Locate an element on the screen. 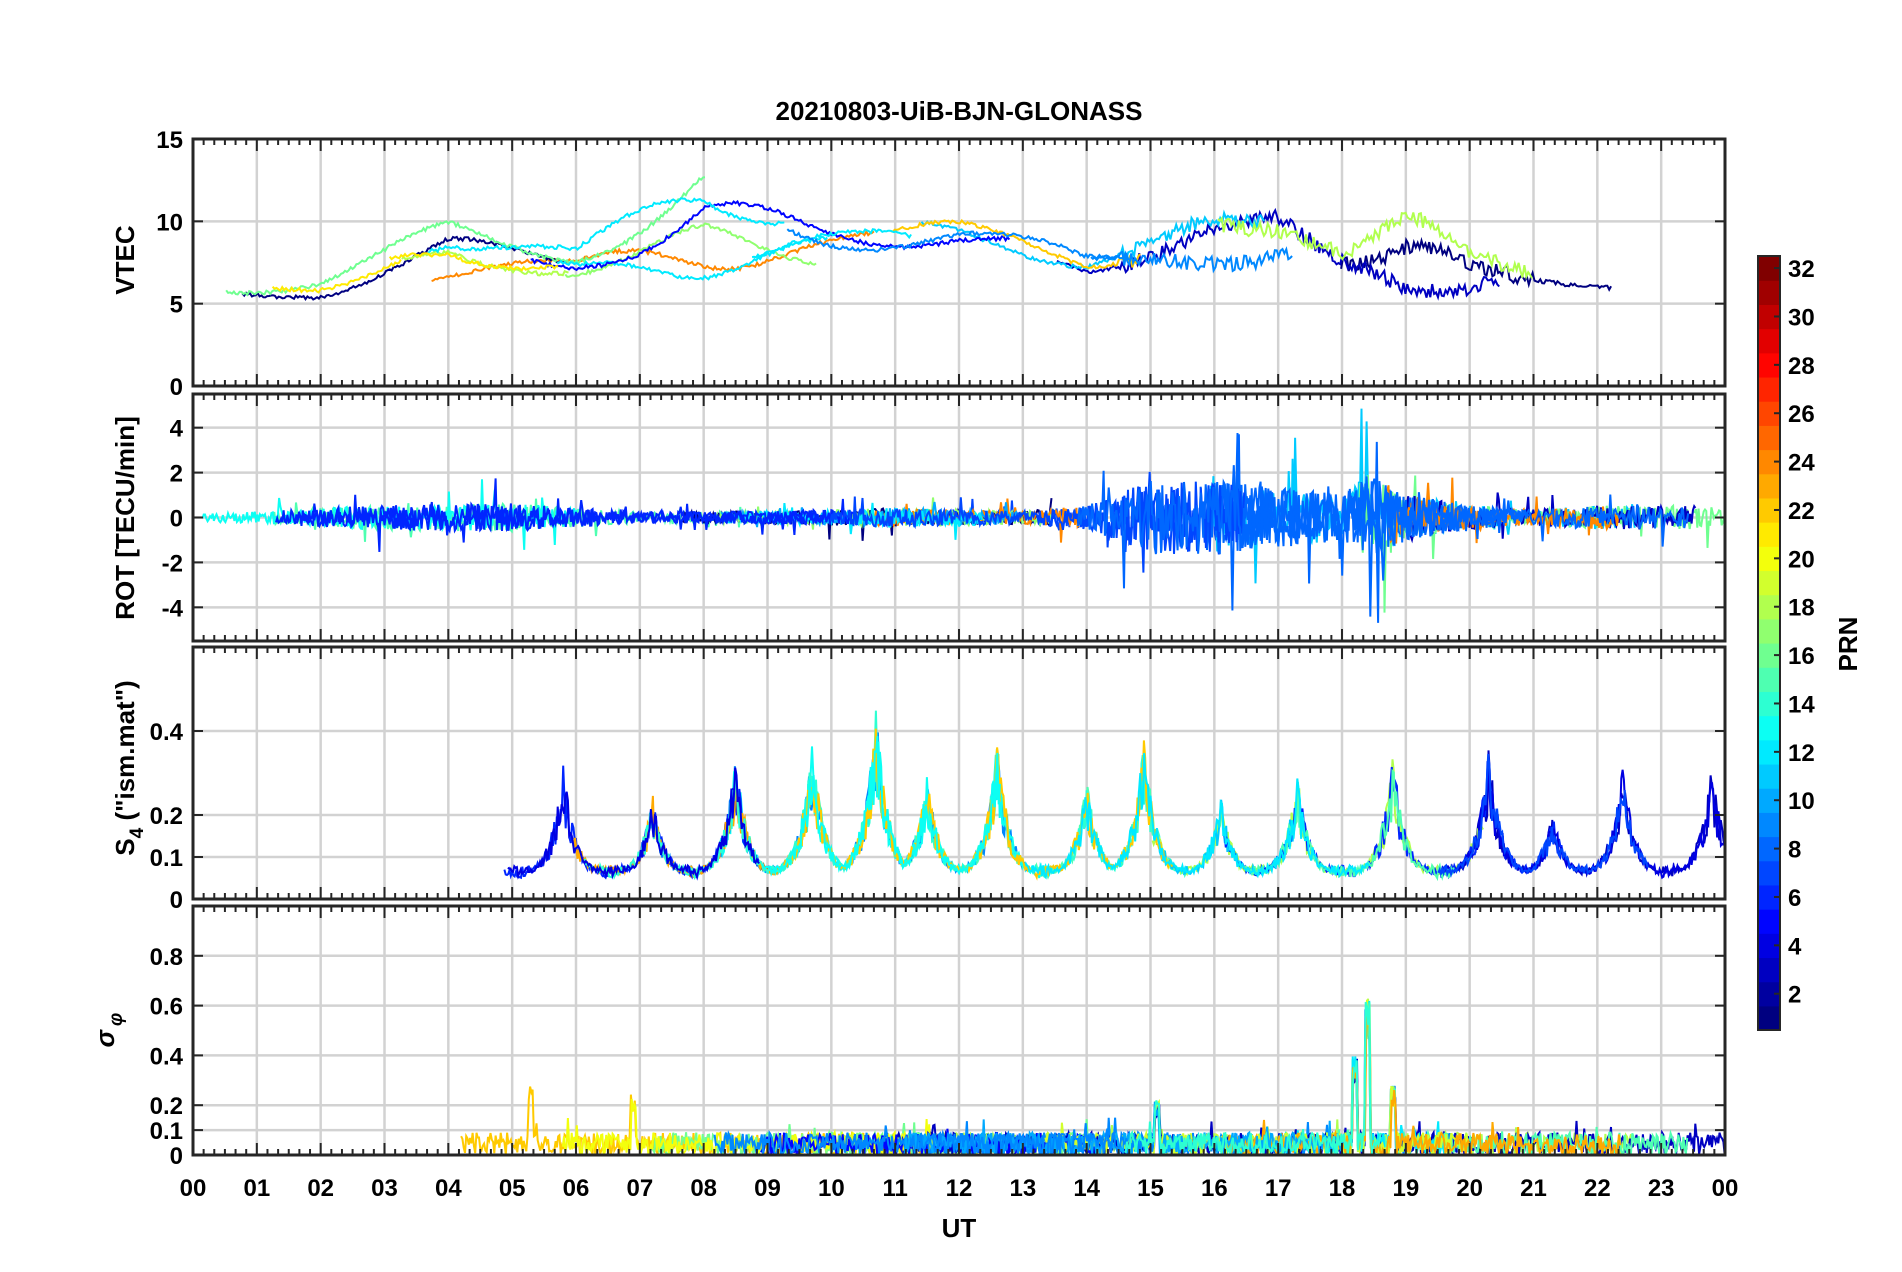 Image resolution: width=1902 pixels, height=1272 pixels. colorbar-tick-label: 16 is located at coordinates (1801, 656).